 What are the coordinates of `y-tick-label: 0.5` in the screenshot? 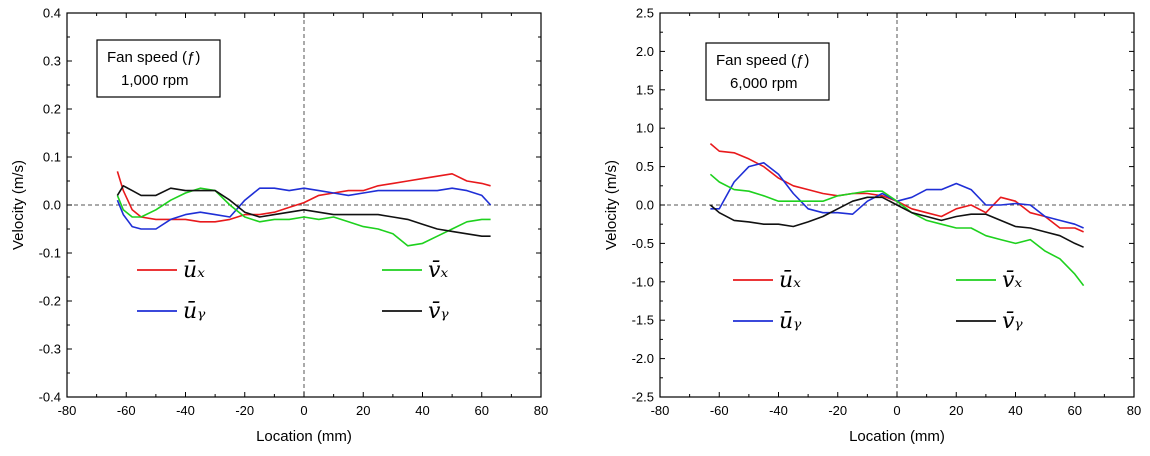 It's located at (645, 166).